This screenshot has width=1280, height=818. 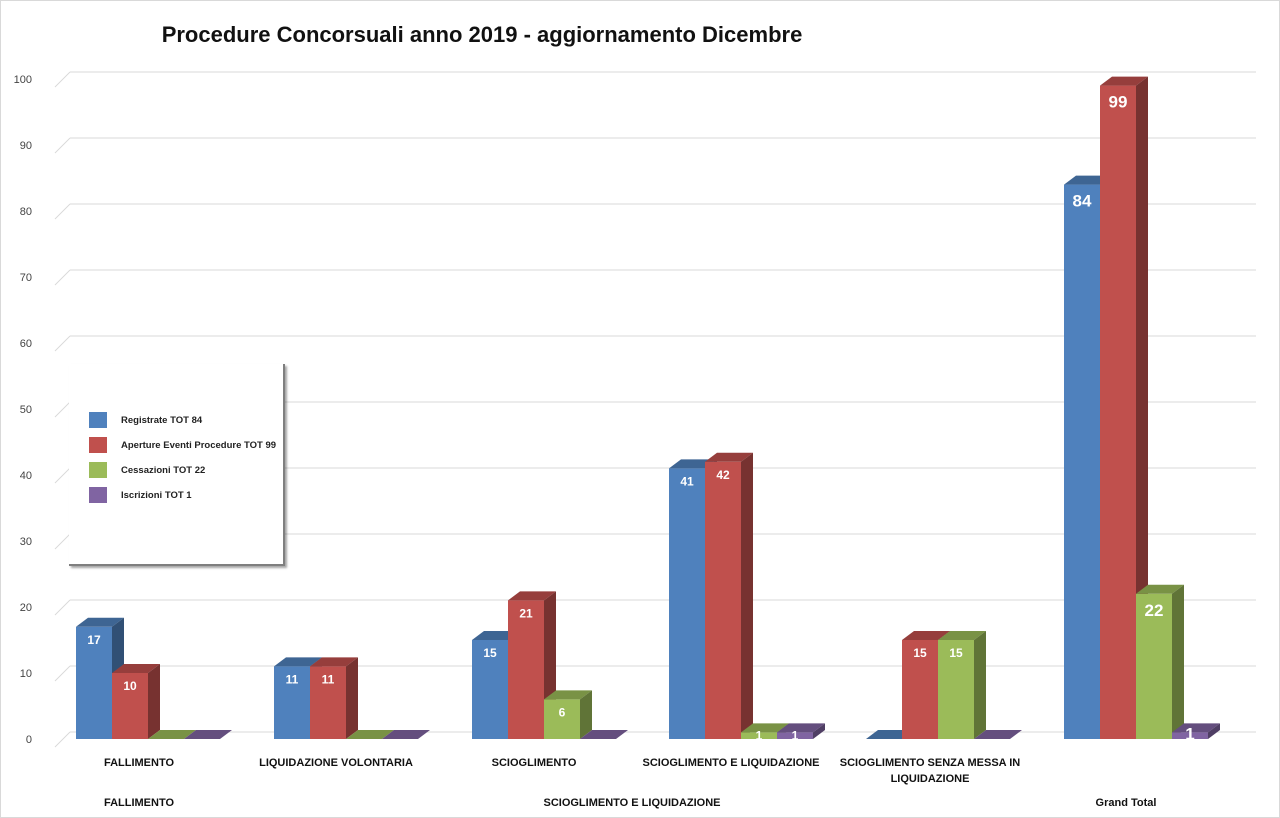 What do you see at coordinates (156, 495) in the screenshot?
I see `legend-label: Iscrizioni TOT 1` at bounding box center [156, 495].